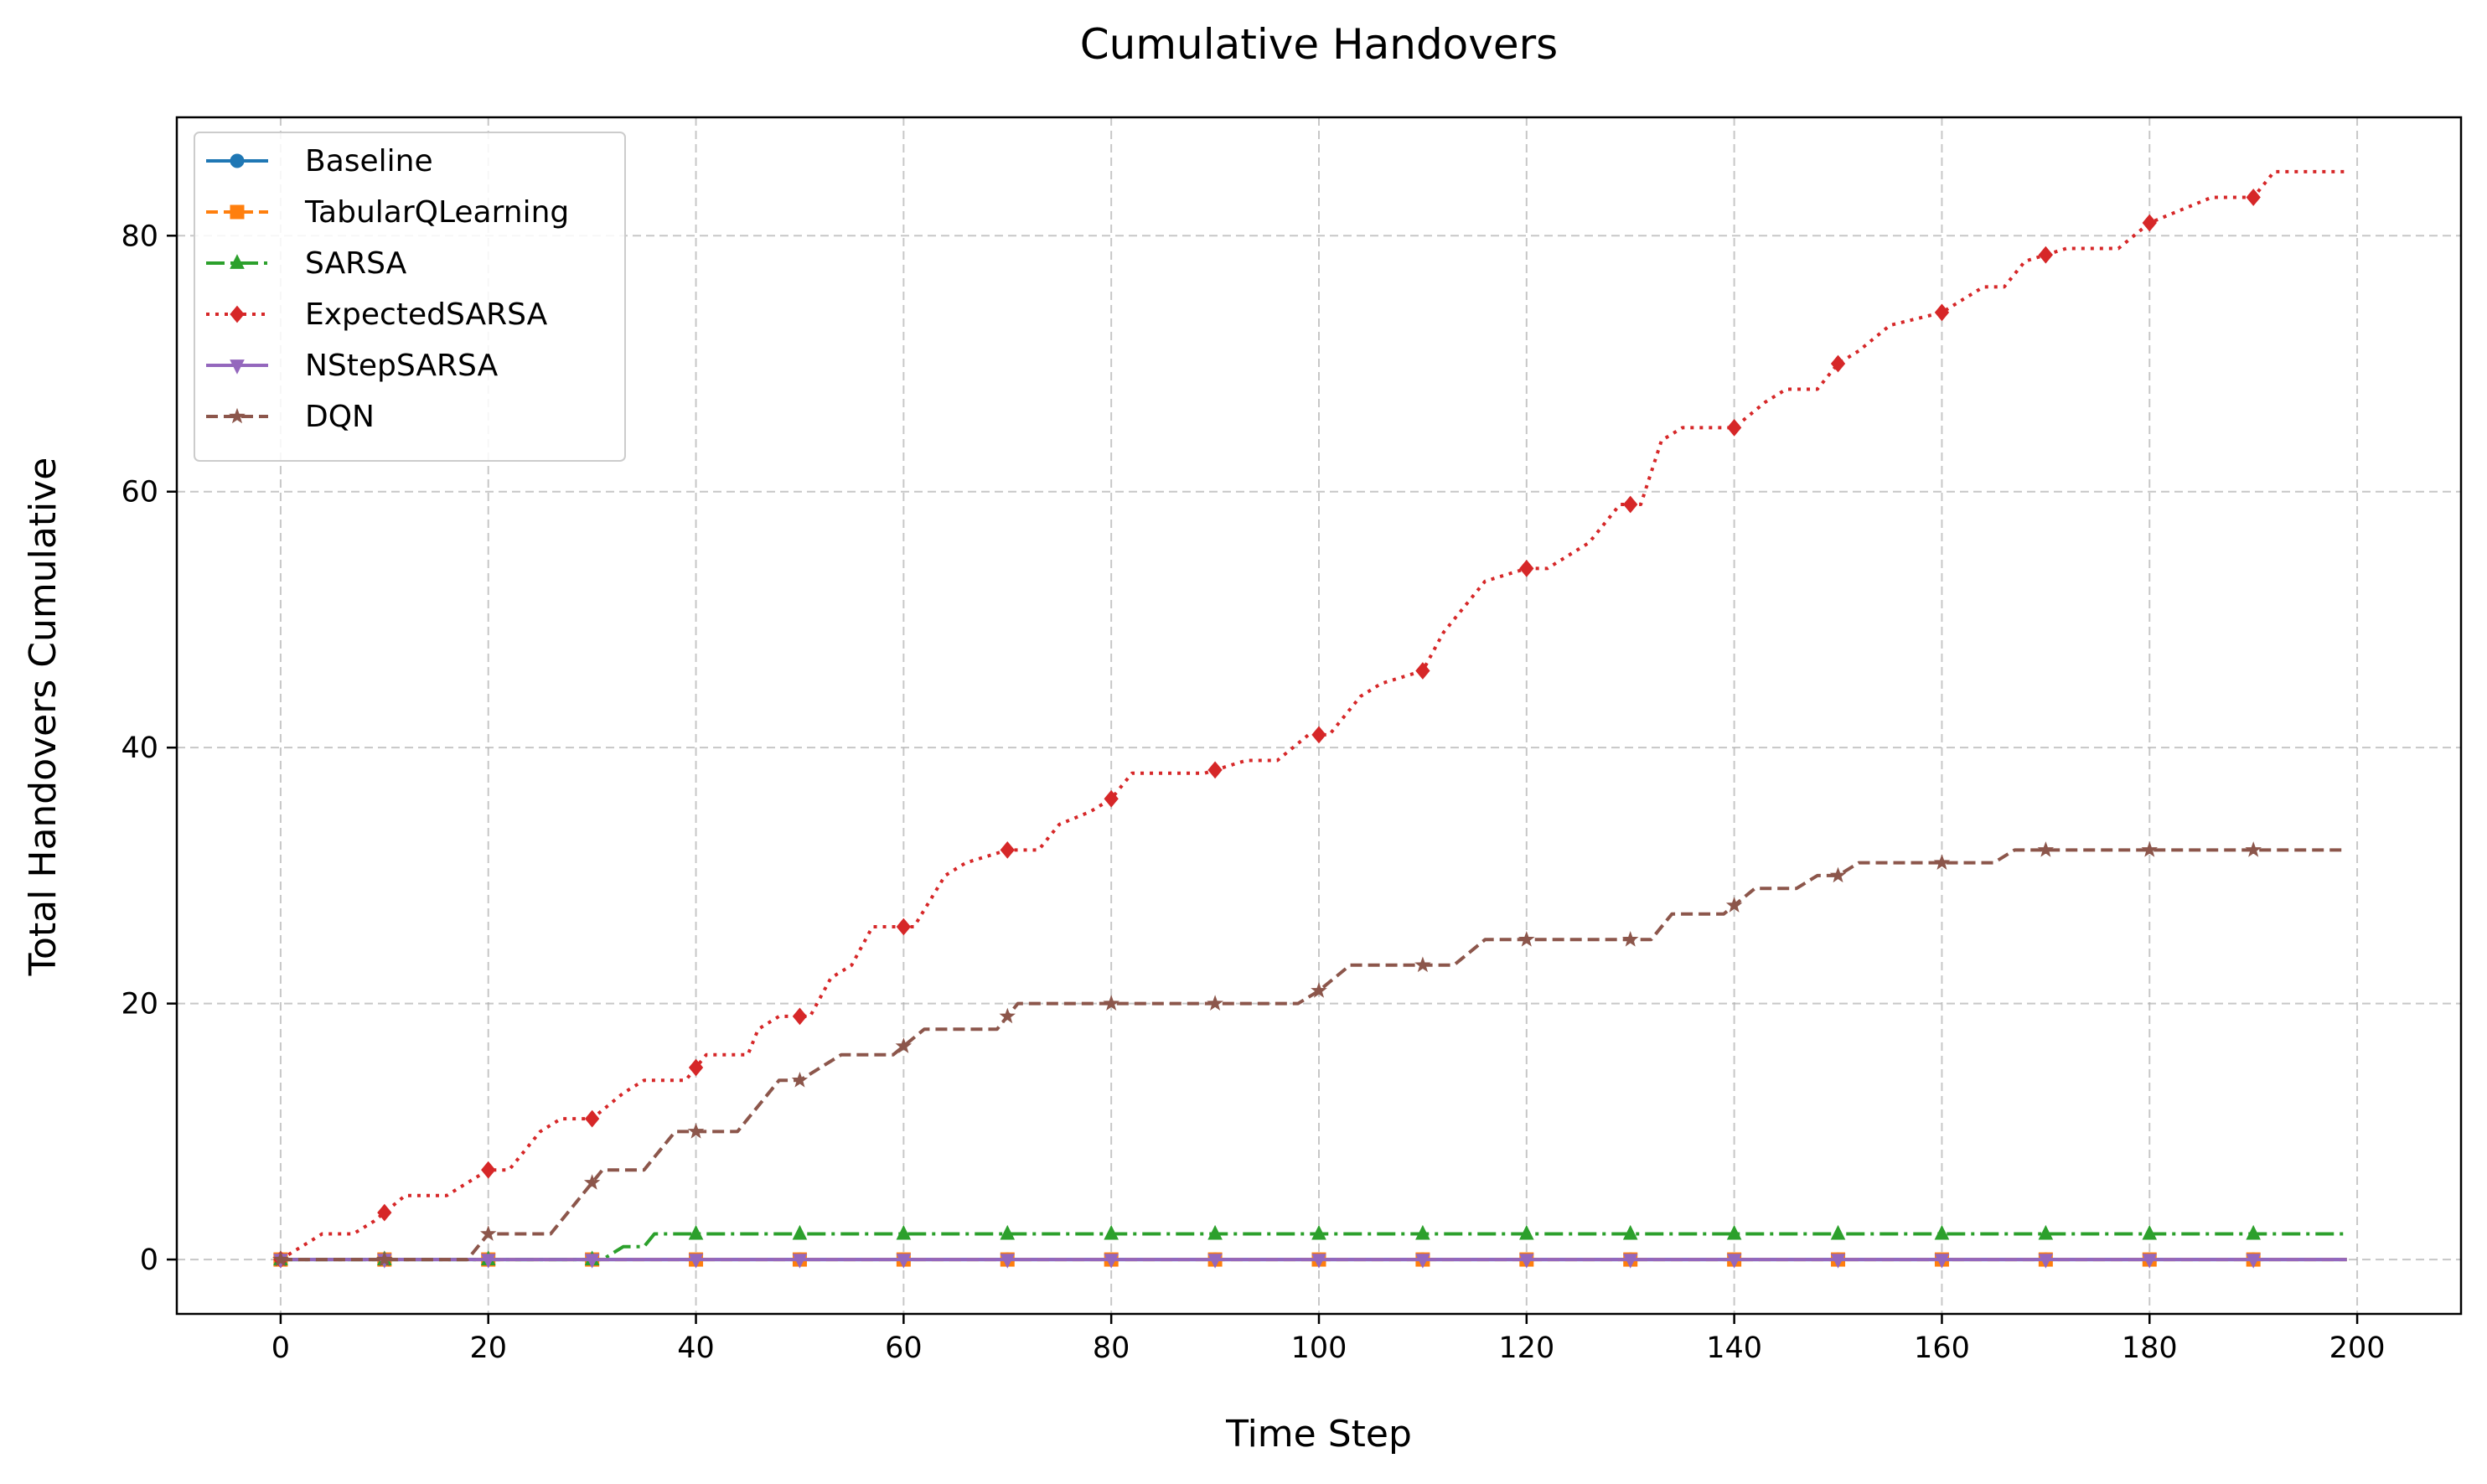 The image size is (2487, 1484). What do you see at coordinates (437, 212) in the screenshot?
I see `legend-label: TabularQLearning` at bounding box center [437, 212].